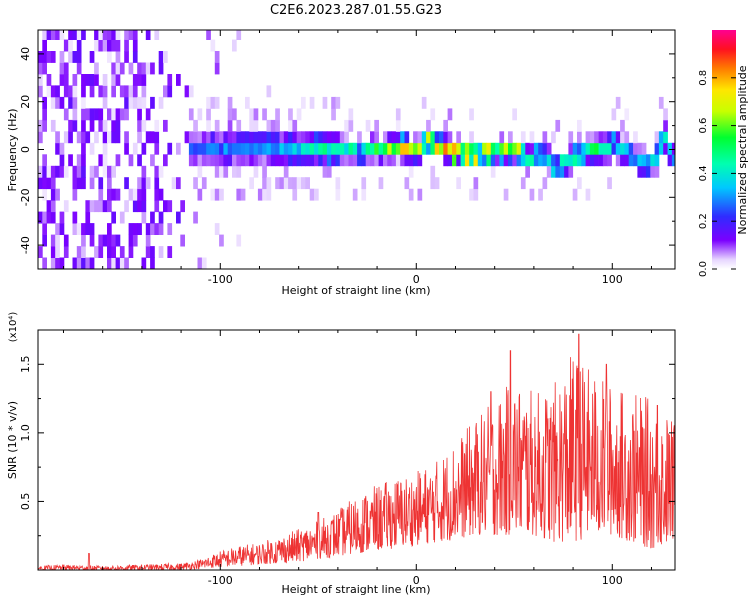 This screenshot has width=750, height=600. Describe the element at coordinates (25, 433) in the screenshot. I see `snr-y-tick-label: 1.0` at that location.